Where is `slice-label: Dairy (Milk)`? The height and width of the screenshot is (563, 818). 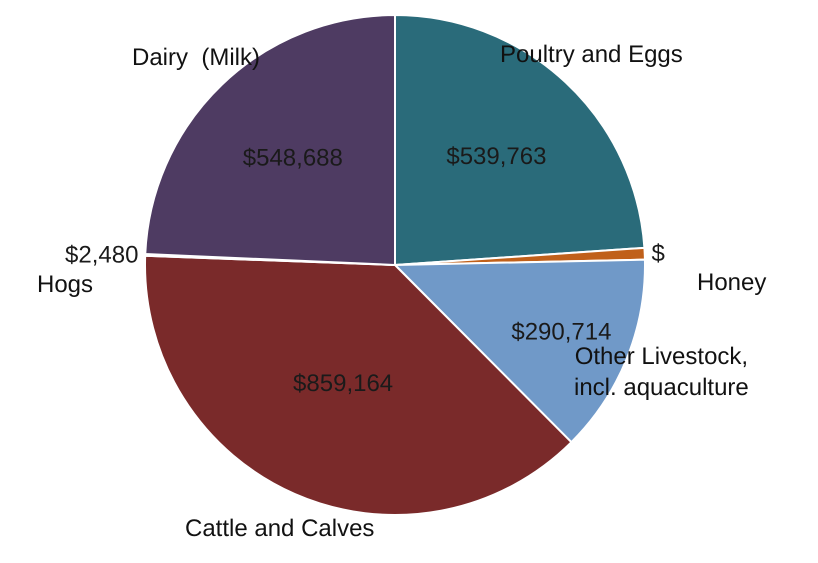
slice-label: Dairy (Milk) is located at coordinates (196, 57).